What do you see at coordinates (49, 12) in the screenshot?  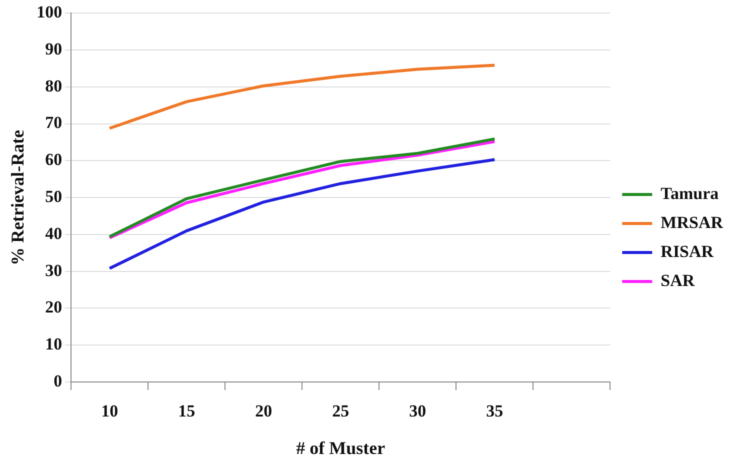 I see `y-tick-label: 100` at bounding box center [49, 12].